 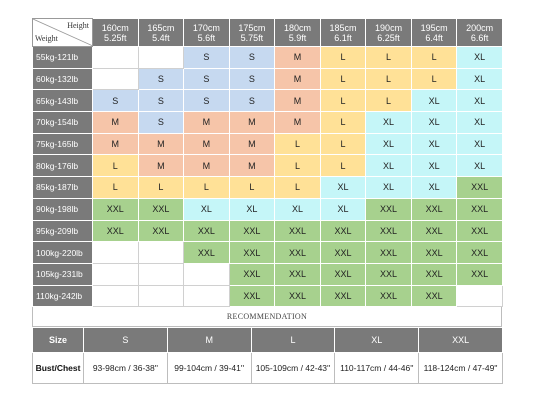 What do you see at coordinates (206, 37) in the screenshot?
I see `height-ft: 5.6ft` at bounding box center [206, 37].